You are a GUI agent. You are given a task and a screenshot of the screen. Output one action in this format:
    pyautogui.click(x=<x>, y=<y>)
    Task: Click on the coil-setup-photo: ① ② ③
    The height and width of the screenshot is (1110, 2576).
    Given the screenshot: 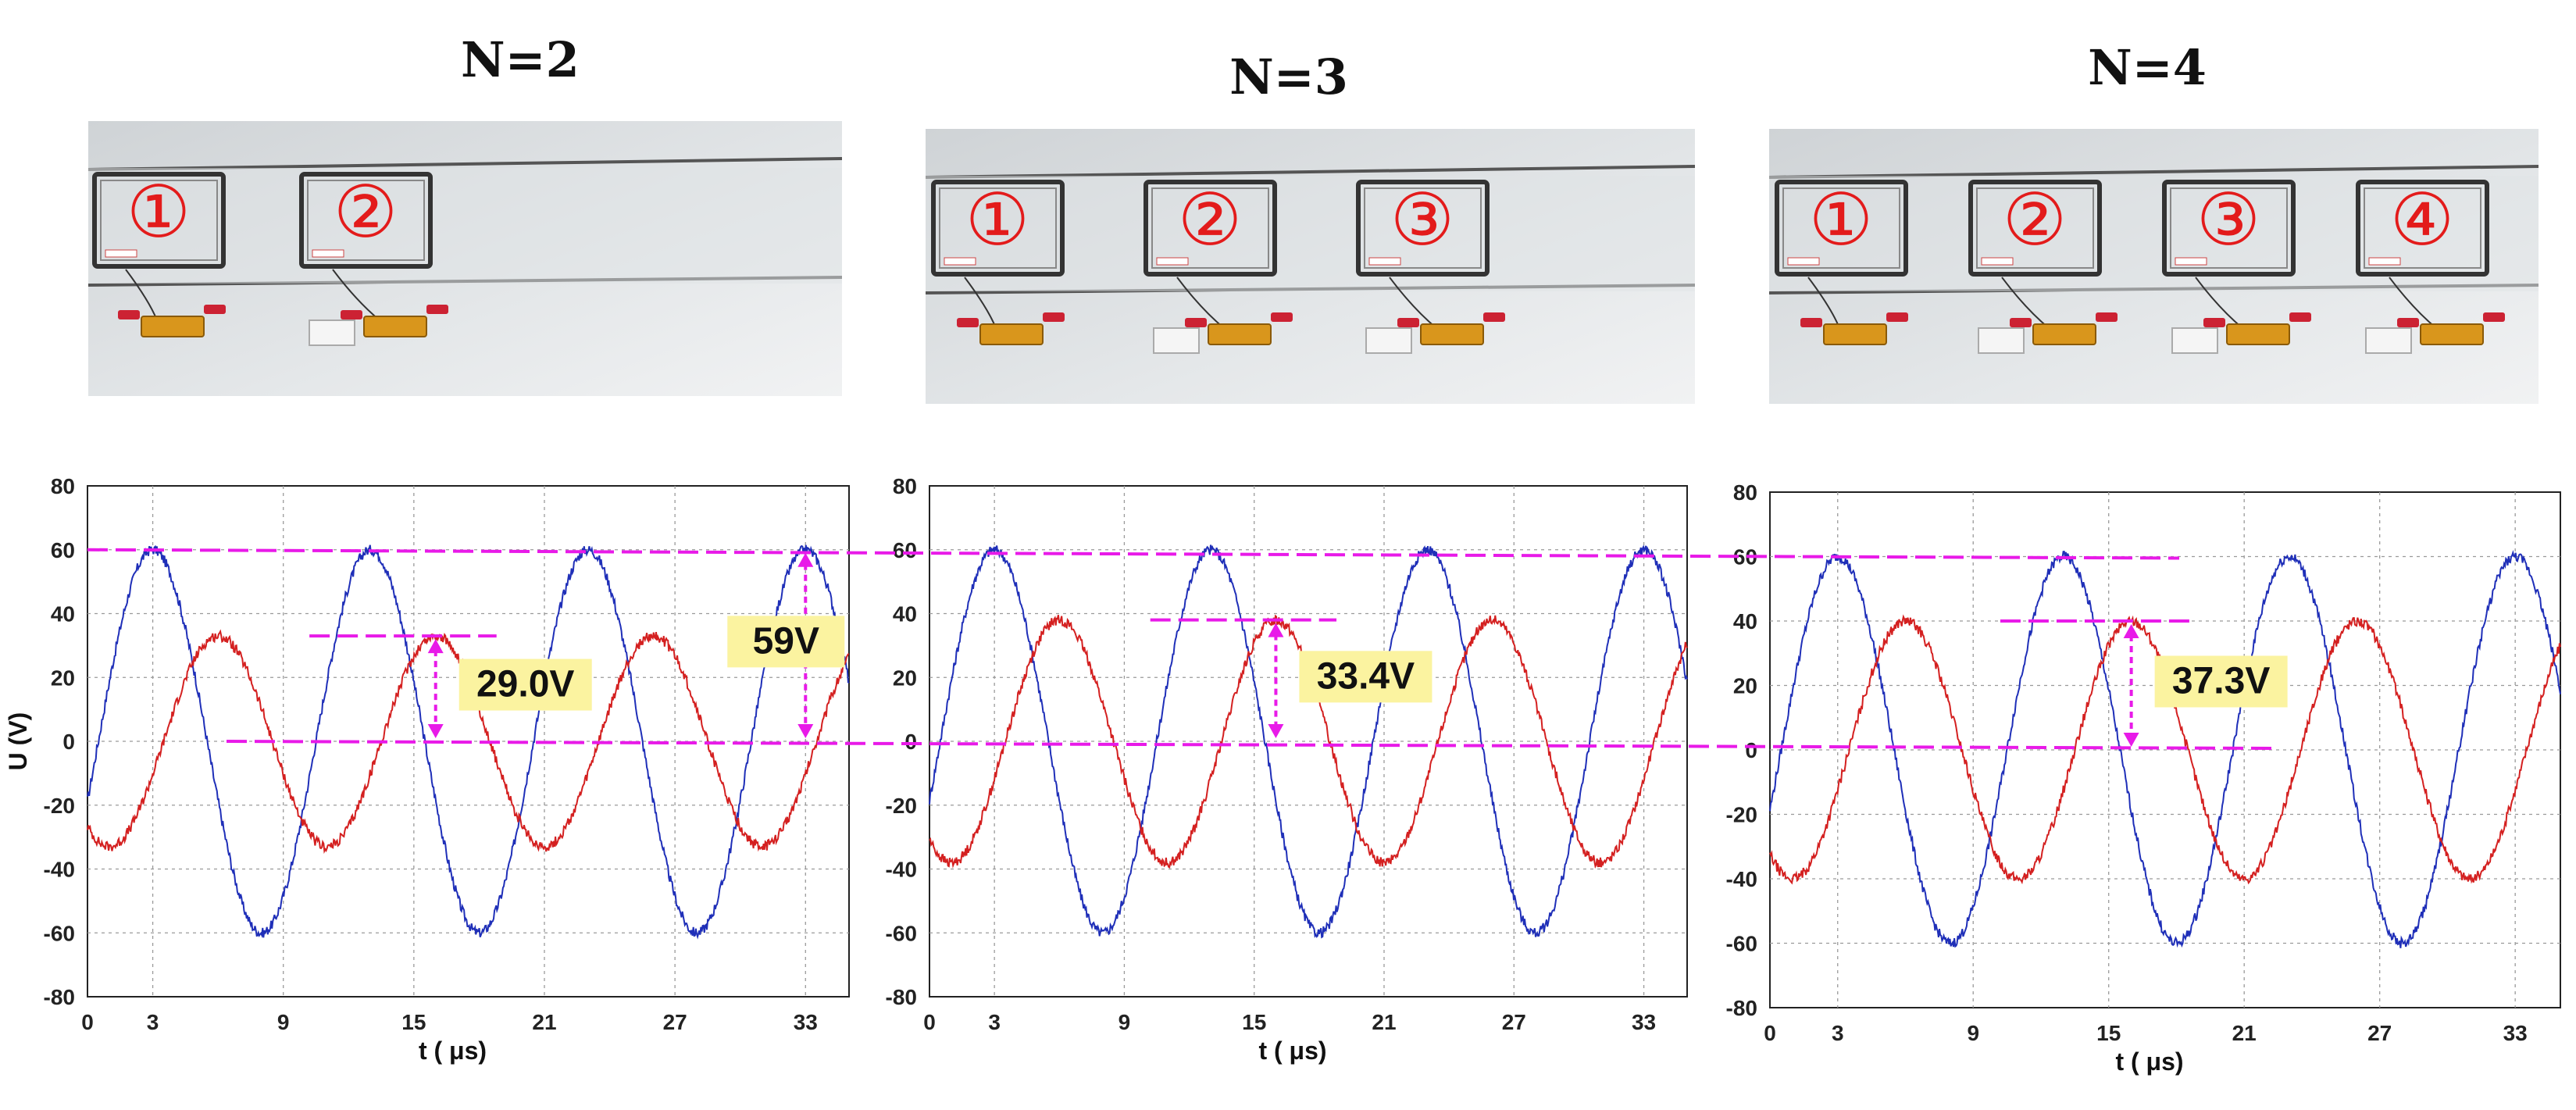 What is the action you would take?
    pyautogui.click(x=1310, y=266)
    